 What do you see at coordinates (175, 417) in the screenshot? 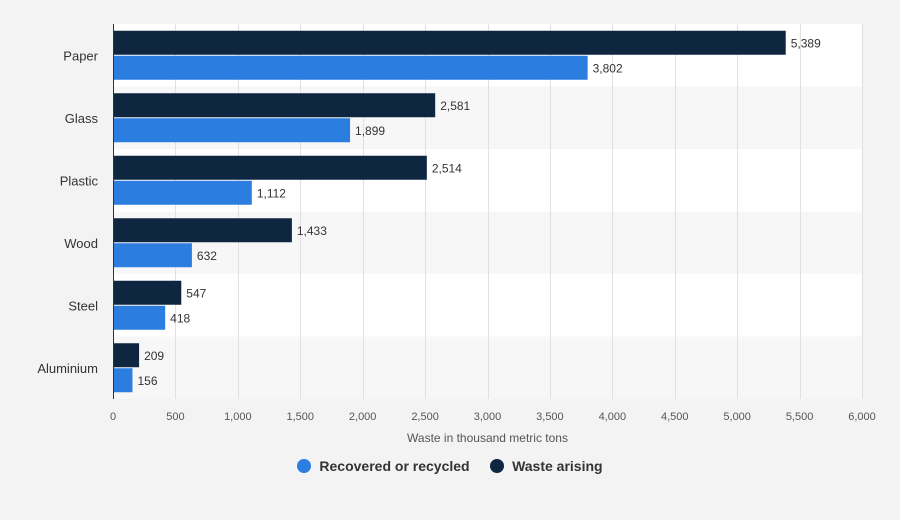
I see `x-tick-label: 500` at bounding box center [175, 417].